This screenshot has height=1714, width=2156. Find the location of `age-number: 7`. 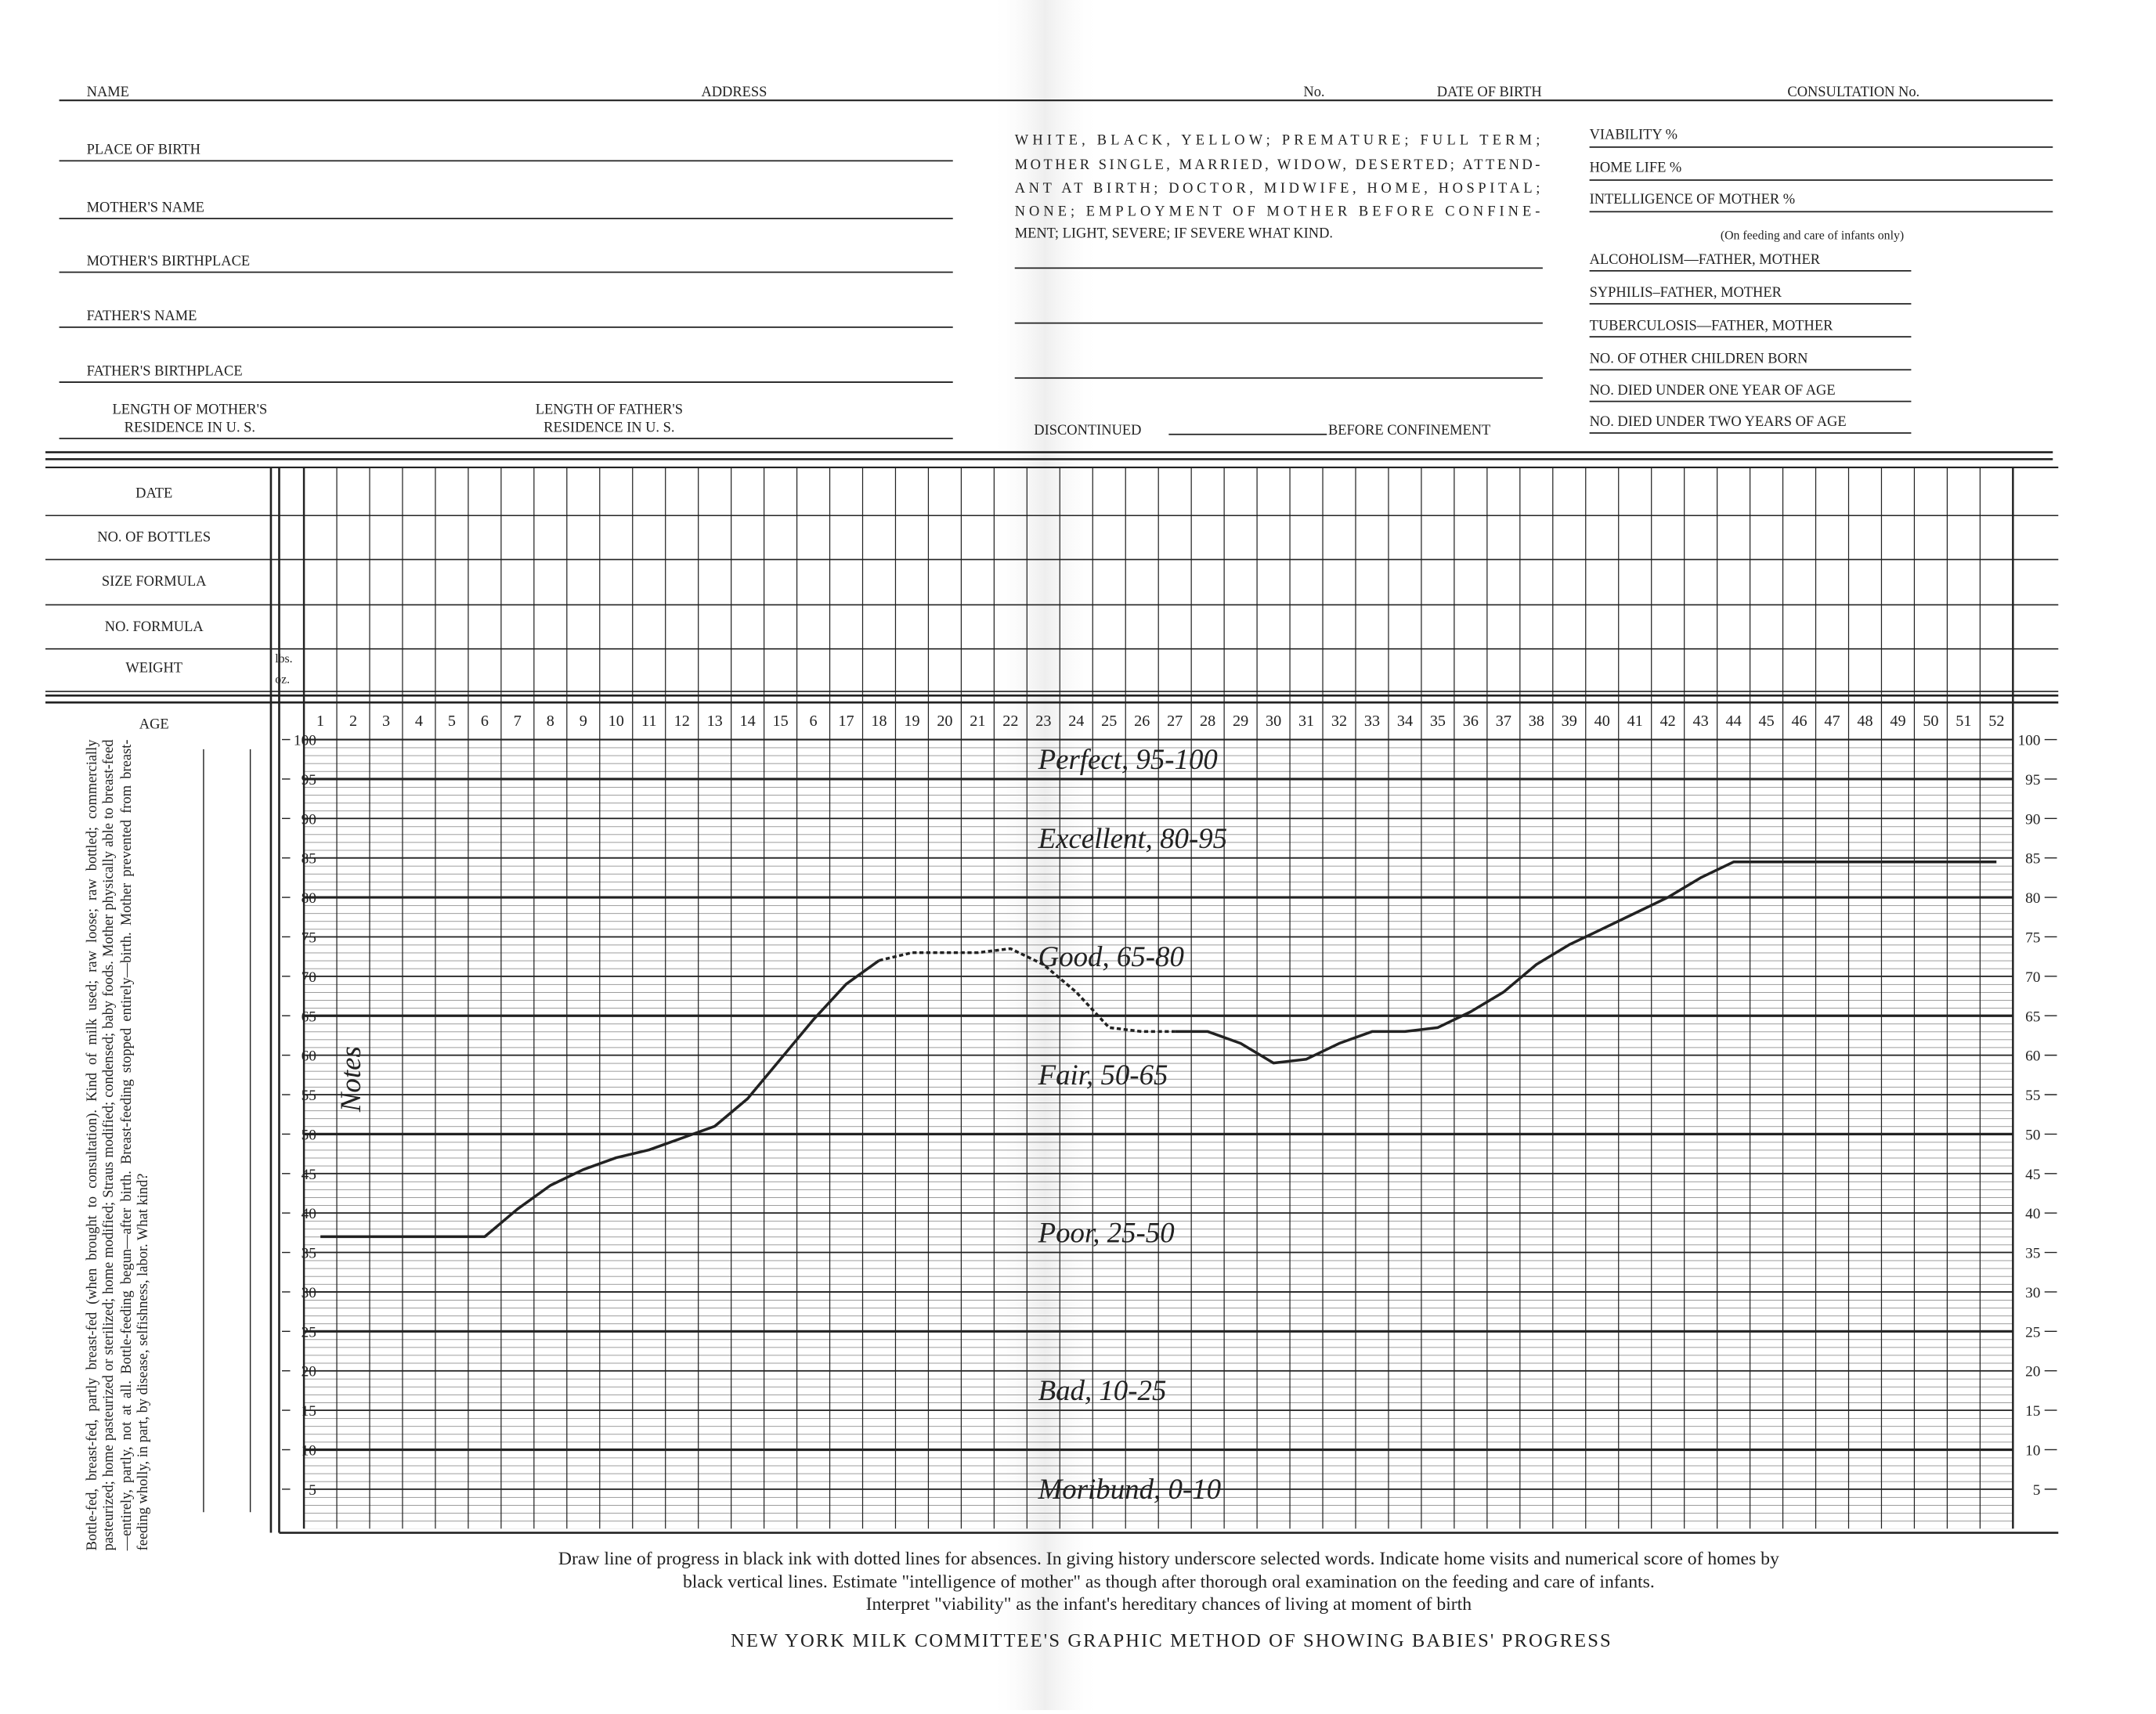

age-number: 7 is located at coordinates (518, 721).